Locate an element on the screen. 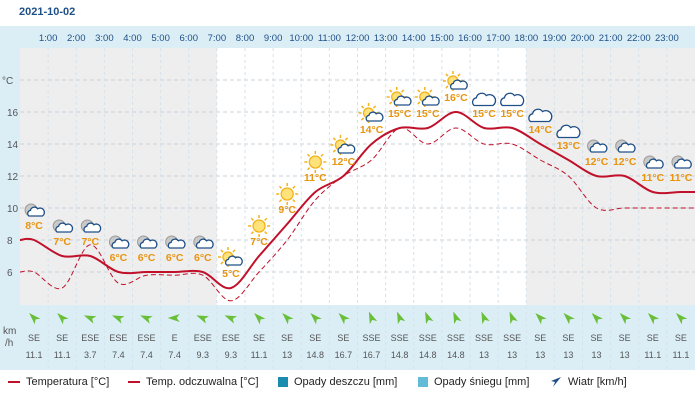 Image resolution: width=695 pixels, height=408 pixels. y-tick-label: 14 is located at coordinates (13, 145).